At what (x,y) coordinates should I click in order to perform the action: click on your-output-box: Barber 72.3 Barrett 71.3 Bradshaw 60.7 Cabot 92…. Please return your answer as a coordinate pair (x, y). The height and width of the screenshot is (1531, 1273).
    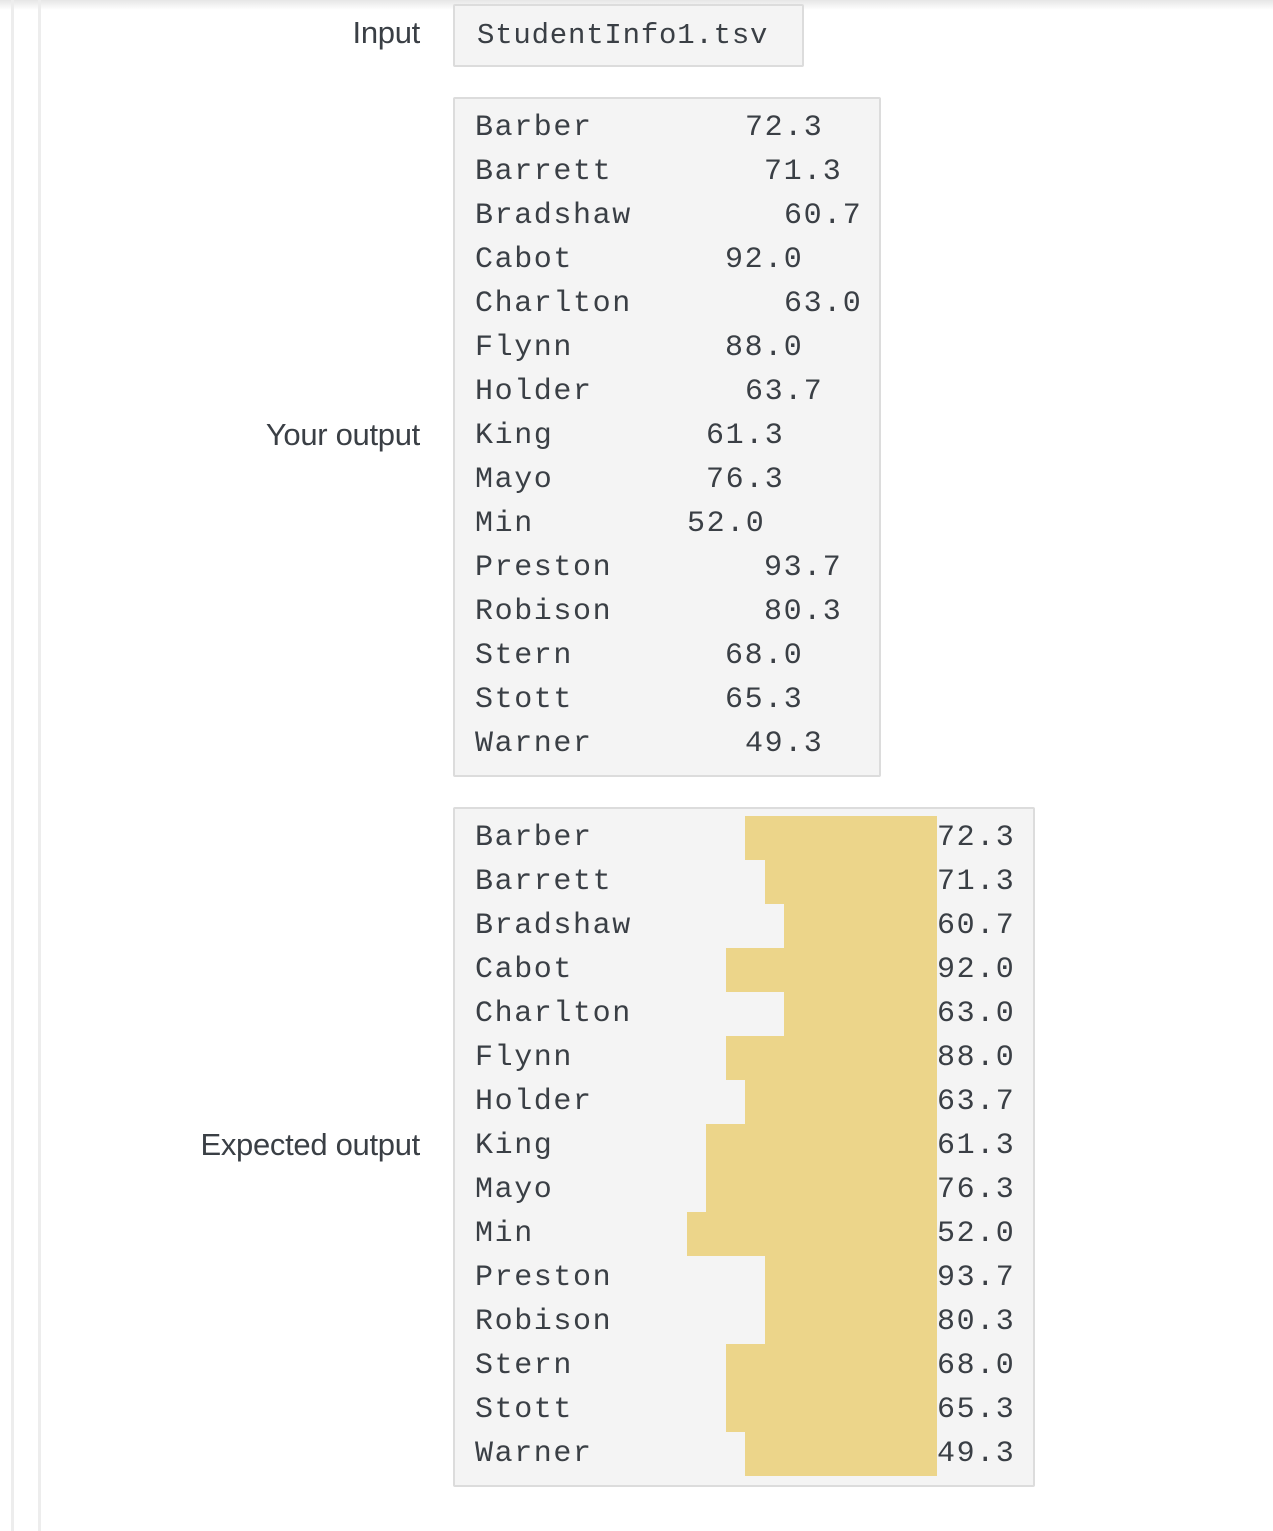
    Looking at the image, I should click on (667, 437).